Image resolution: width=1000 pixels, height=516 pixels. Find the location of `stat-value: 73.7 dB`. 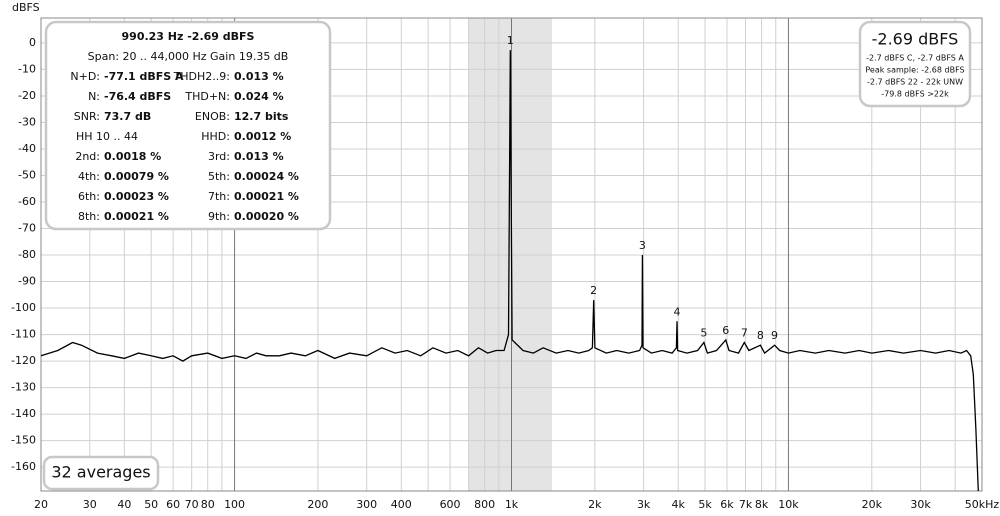

stat-value: 73.7 dB is located at coordinates (127, 116).